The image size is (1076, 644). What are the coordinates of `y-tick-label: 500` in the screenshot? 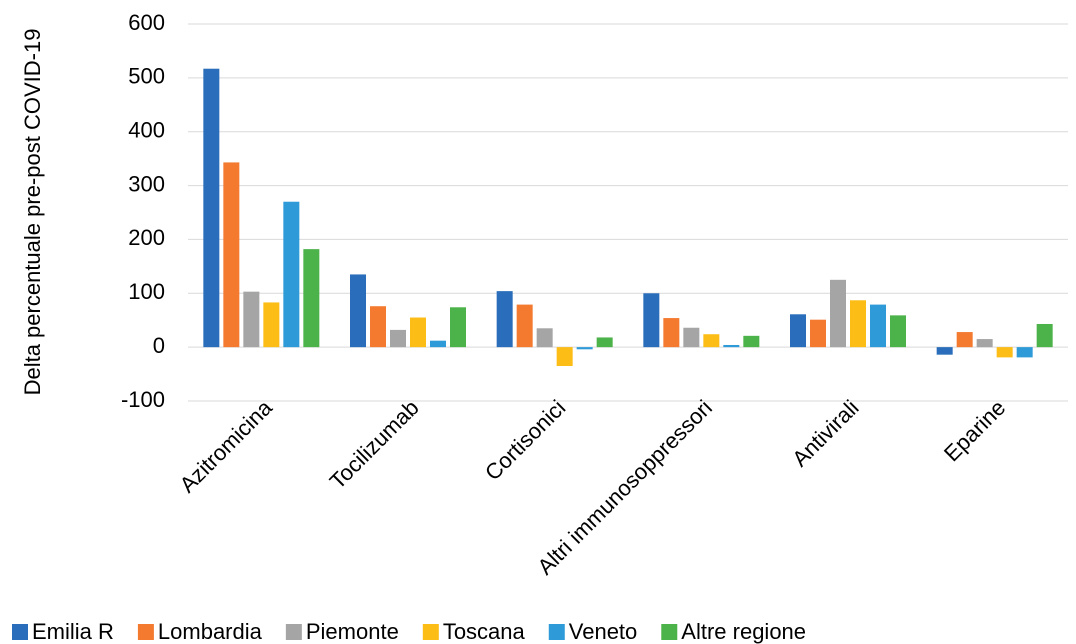 It's located at (146, 76).